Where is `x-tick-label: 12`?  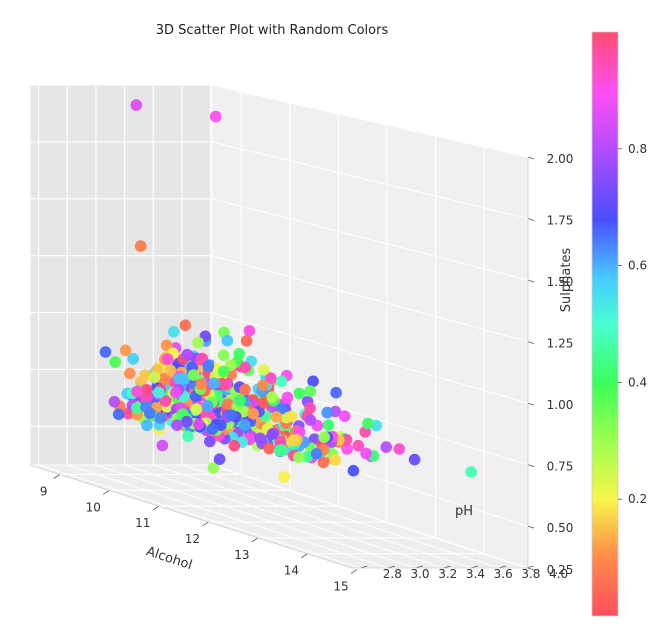
x-tick-label: 12 is located at coordinates (192, 539).